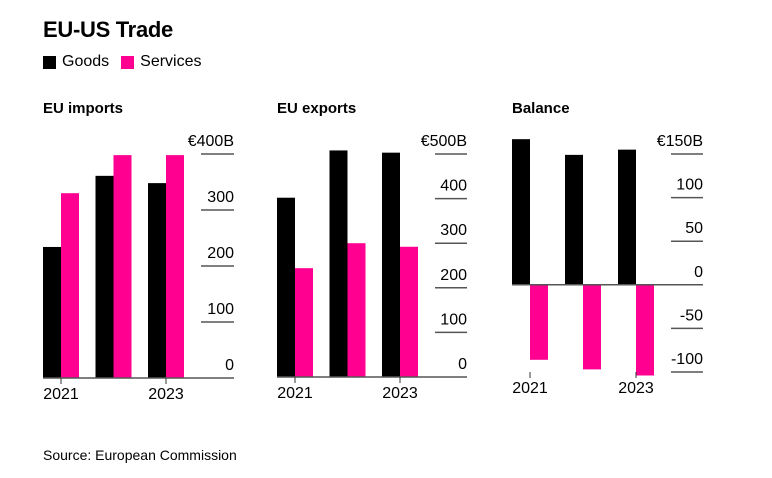 This screenshot has width=772, height=478. What do you see at coordinates (627, 217) in the screenshot?
I see `bar-balance-goods-2023` at bounding box center [627, 217].